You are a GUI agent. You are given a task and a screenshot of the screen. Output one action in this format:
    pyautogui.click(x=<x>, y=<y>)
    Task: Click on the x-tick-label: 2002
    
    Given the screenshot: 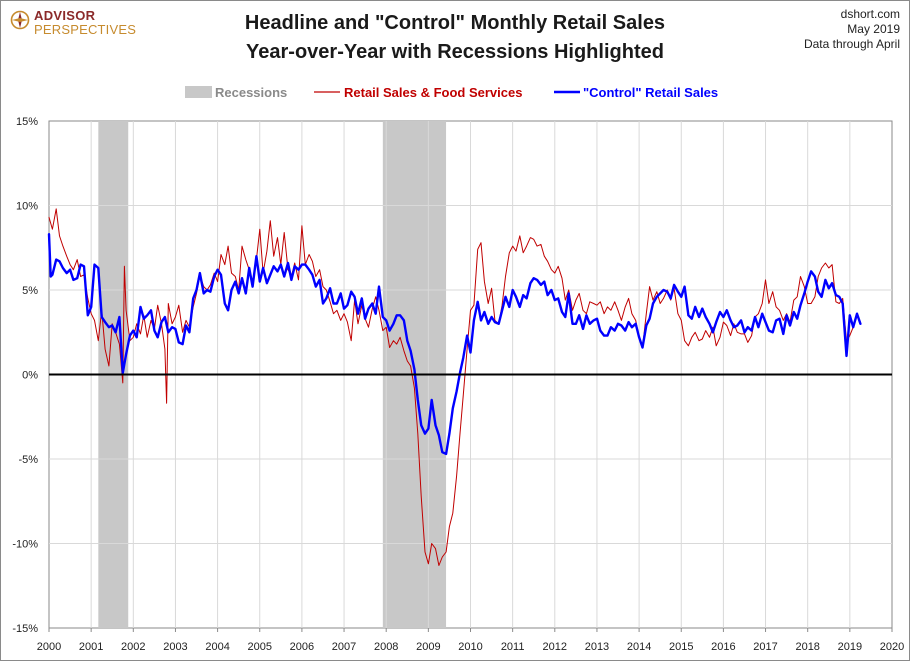 What is the action you would take?
    pyautogui.click(x=133, y=647)
    